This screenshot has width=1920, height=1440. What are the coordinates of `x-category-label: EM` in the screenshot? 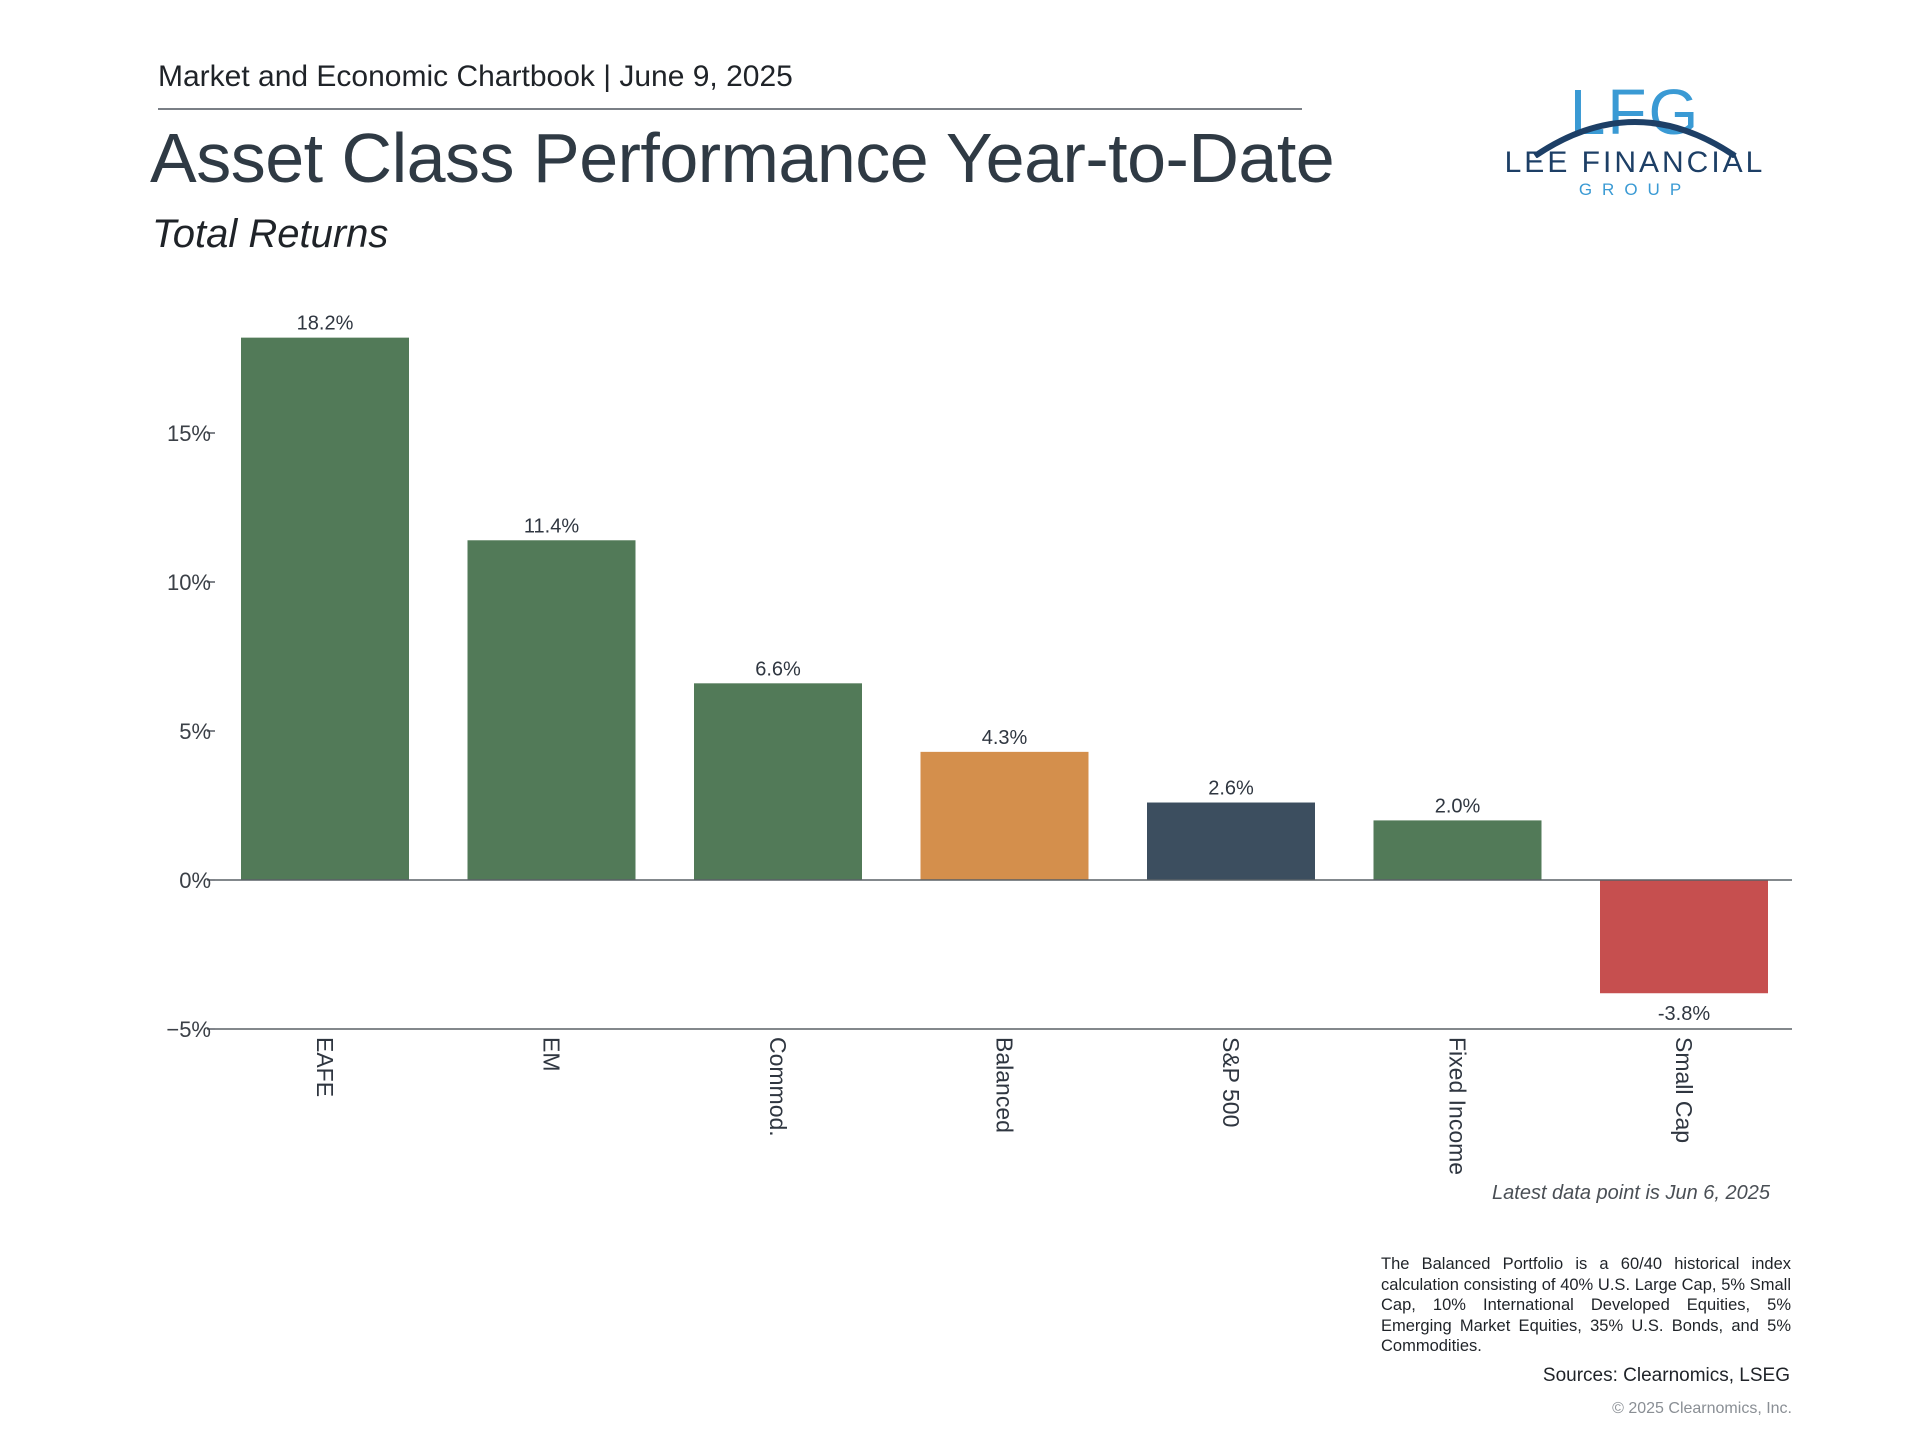 It's located at (552, 1054).